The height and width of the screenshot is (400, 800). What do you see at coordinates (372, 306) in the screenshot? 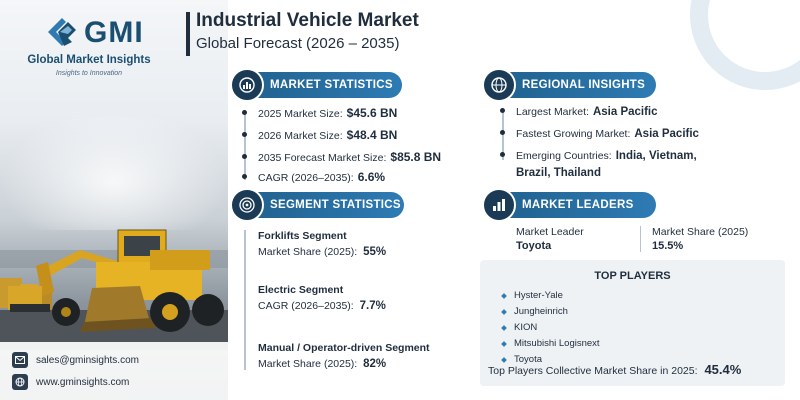
I see `segment-value: 7.7%` at bounding box center [372, 306].